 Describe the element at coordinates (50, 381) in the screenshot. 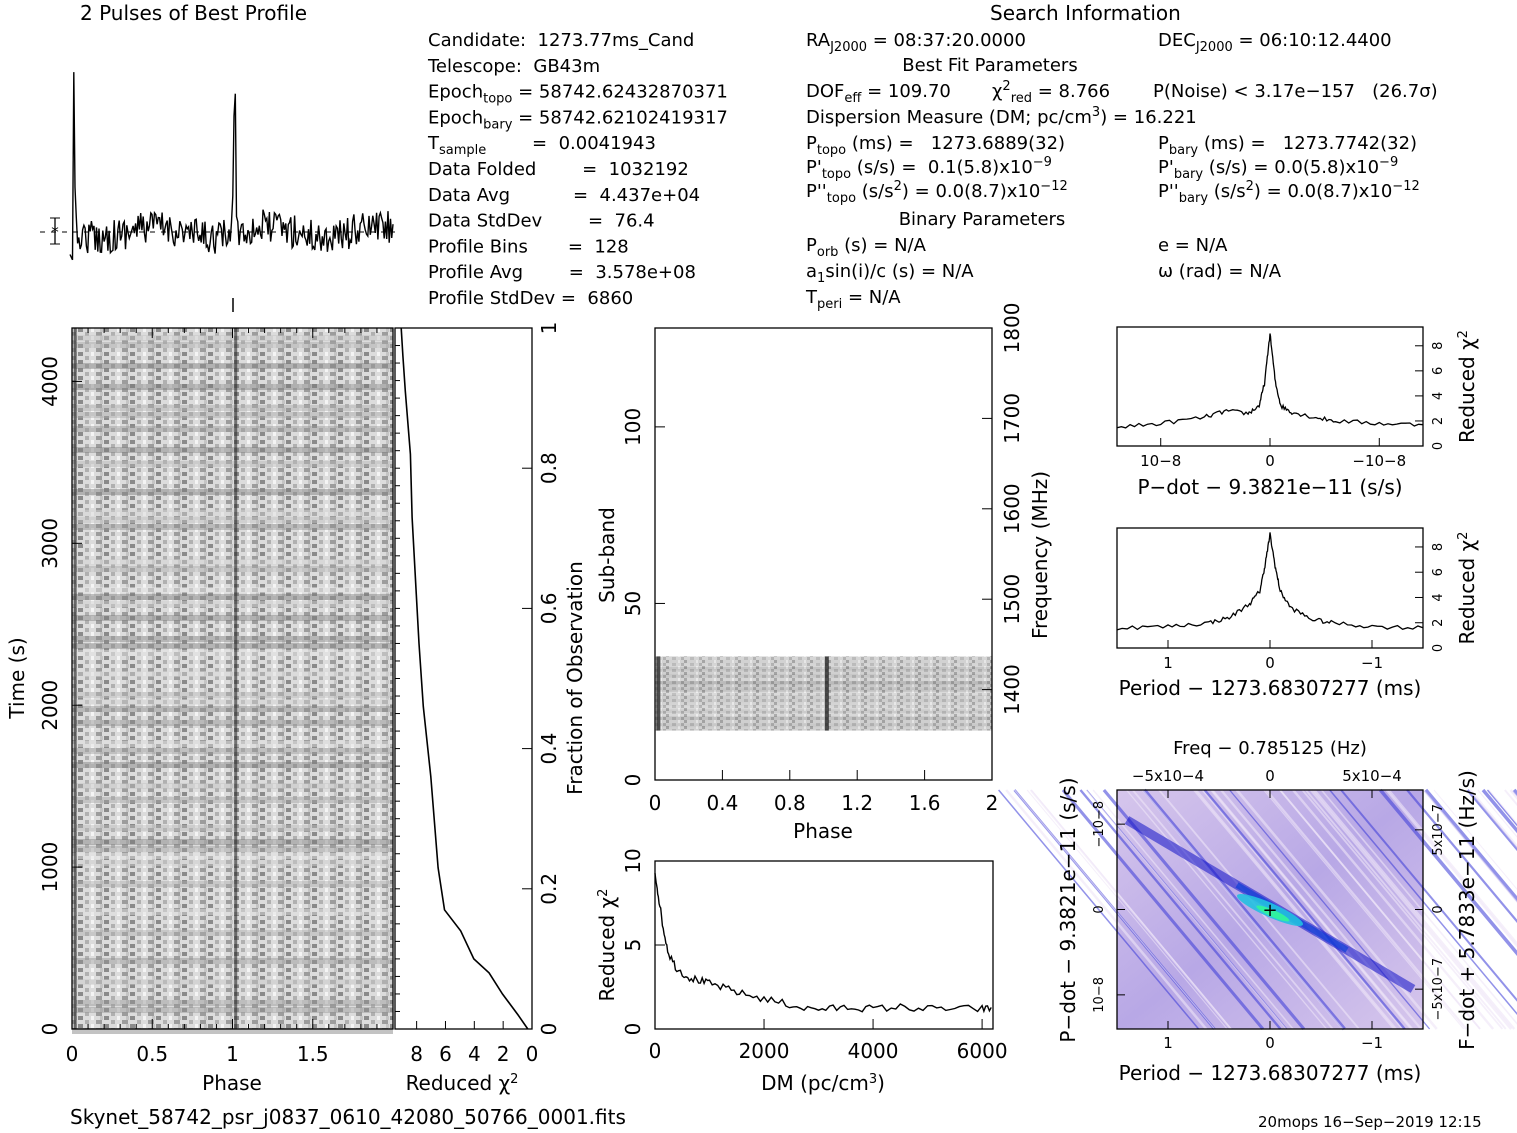

I see `time-phase-ytick: 4000` at that location.